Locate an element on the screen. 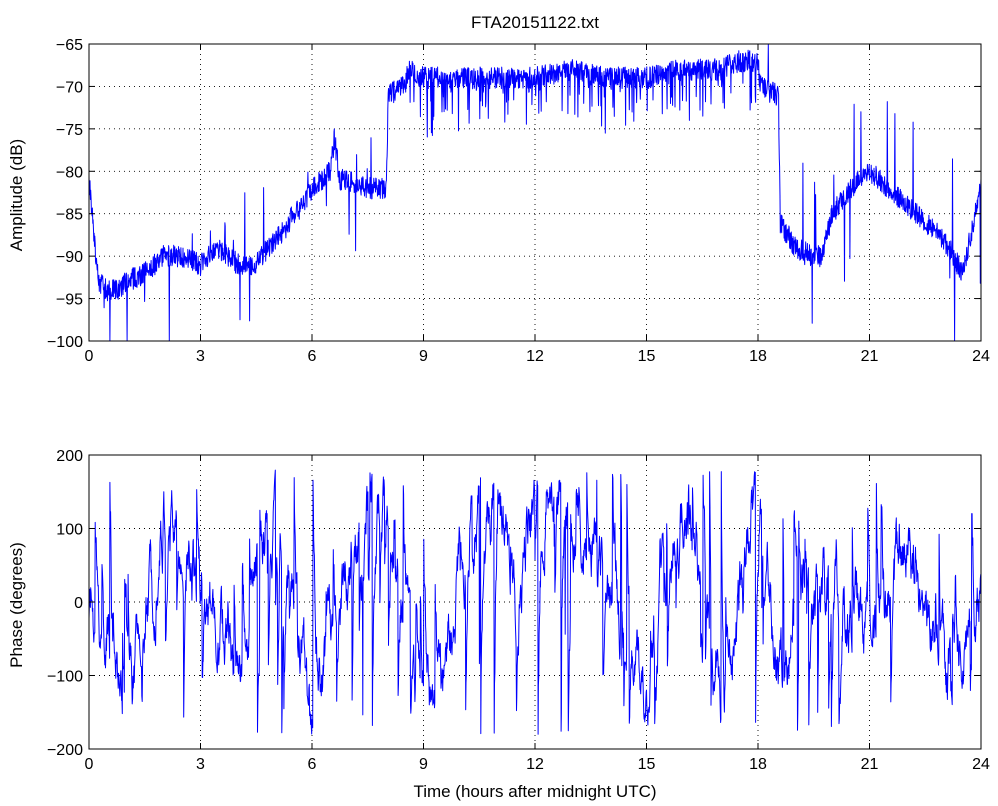  phase-ytick-label-0: 0 is located at coordinates (78, 603).